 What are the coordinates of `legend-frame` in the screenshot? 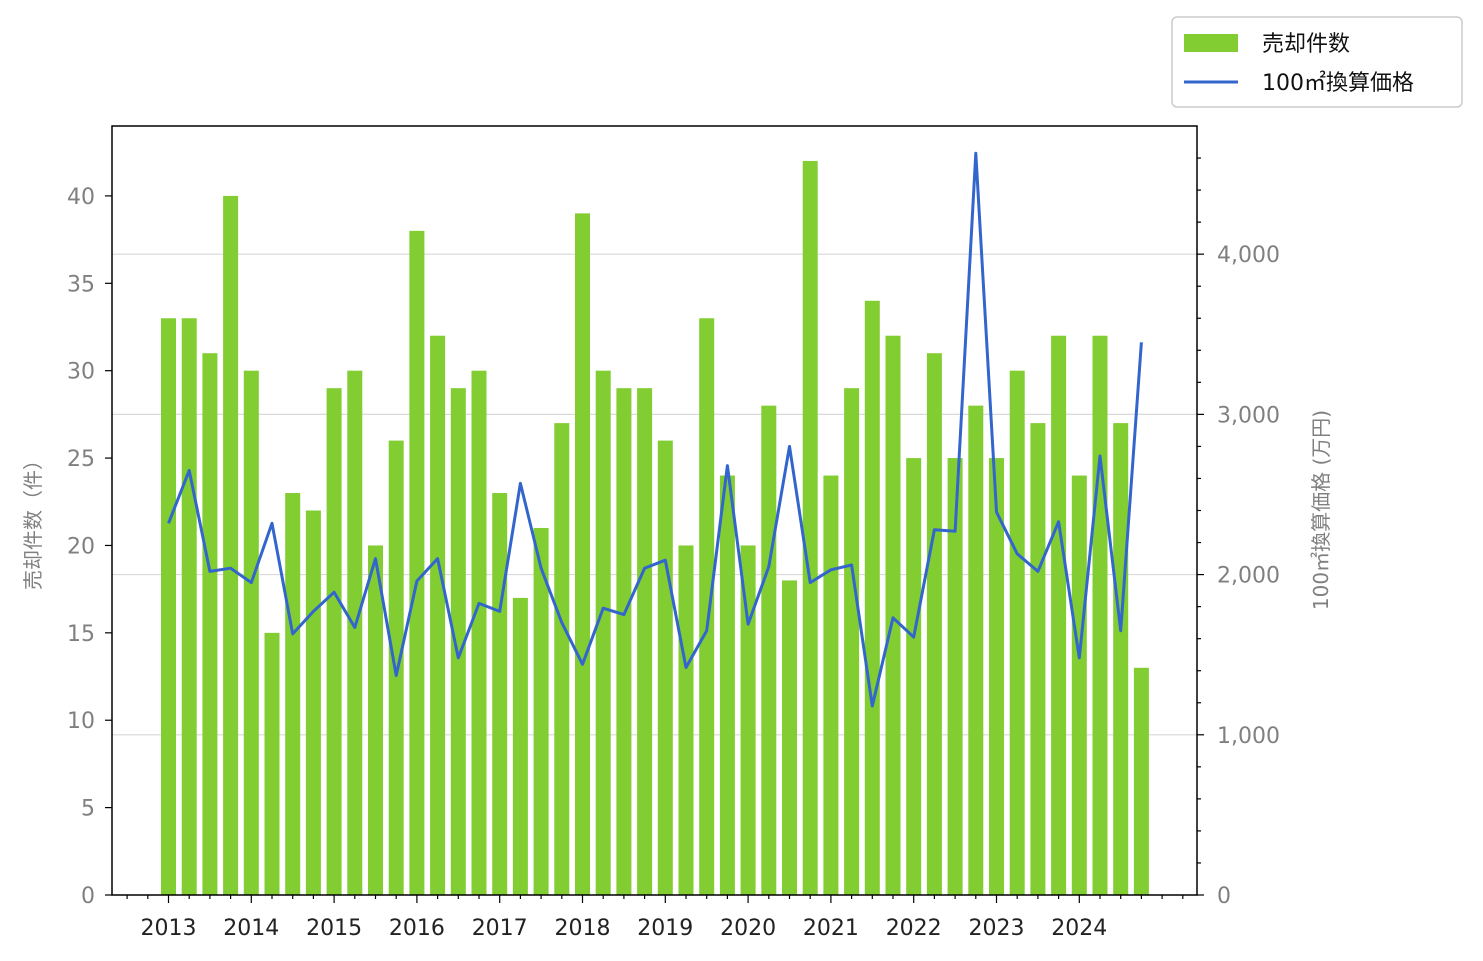 It's located at (1317, 62).